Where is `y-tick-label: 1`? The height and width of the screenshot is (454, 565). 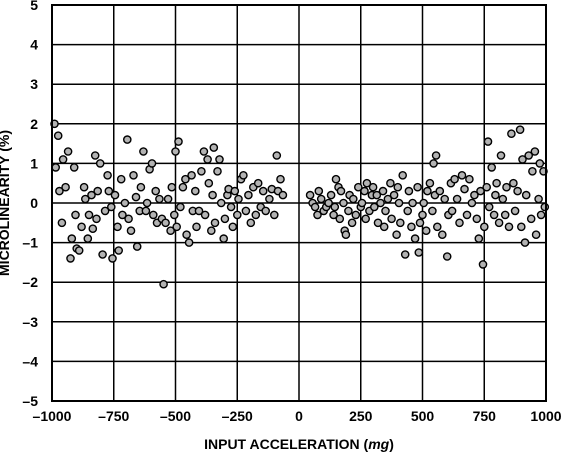 y-tick-label: 1 is located at coordinates (34, 163).